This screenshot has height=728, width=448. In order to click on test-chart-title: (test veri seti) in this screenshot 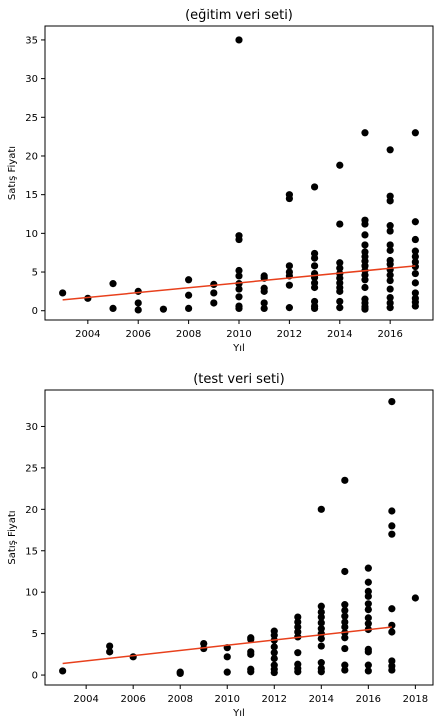, I will do `click(239, 379)`.